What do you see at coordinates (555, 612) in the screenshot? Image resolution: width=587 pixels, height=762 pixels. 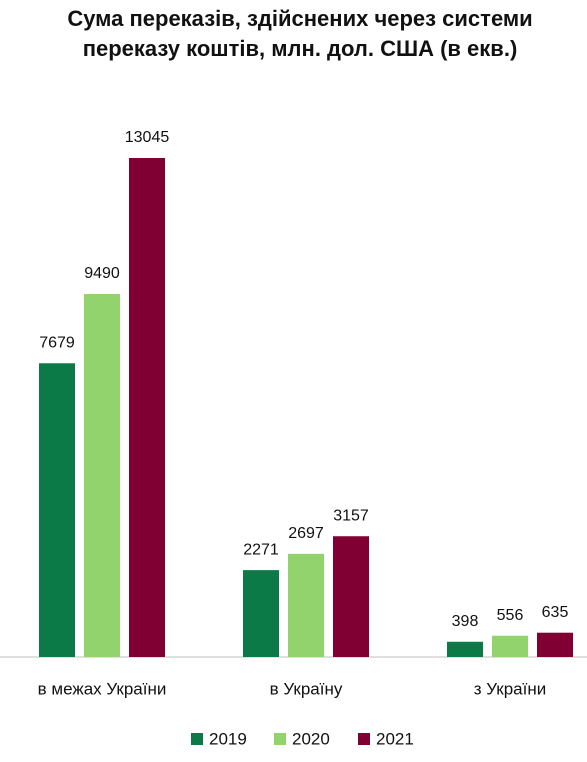 I see `data-label: 635` at bounding box center [555, 612].